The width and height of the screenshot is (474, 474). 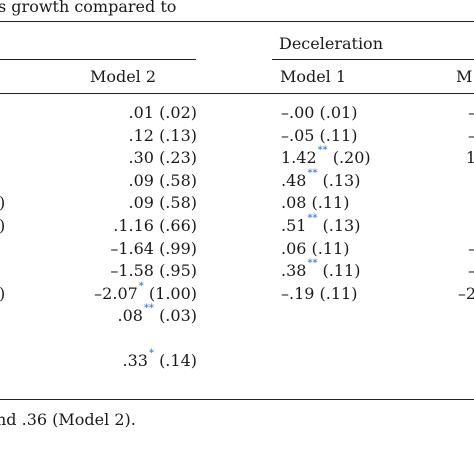 What do you see at coordinates (145, 292) in the screenshot?
I see `cell-model-2: –2.07* (1.00)` at bounding box center [145, 292].